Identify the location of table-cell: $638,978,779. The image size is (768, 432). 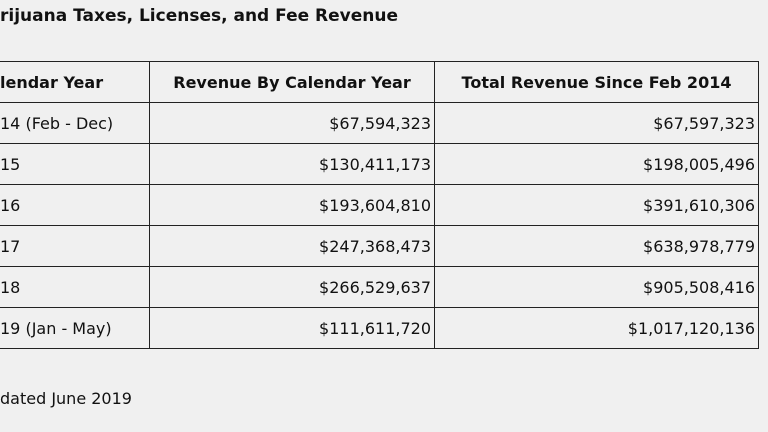
(596, 246).